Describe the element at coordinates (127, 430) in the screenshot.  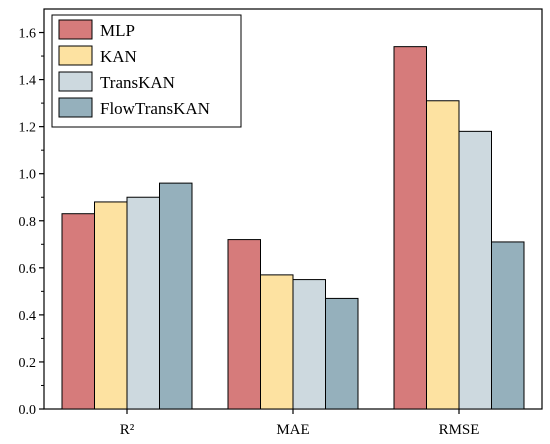
I see `x-tick-label: R²` at that location.